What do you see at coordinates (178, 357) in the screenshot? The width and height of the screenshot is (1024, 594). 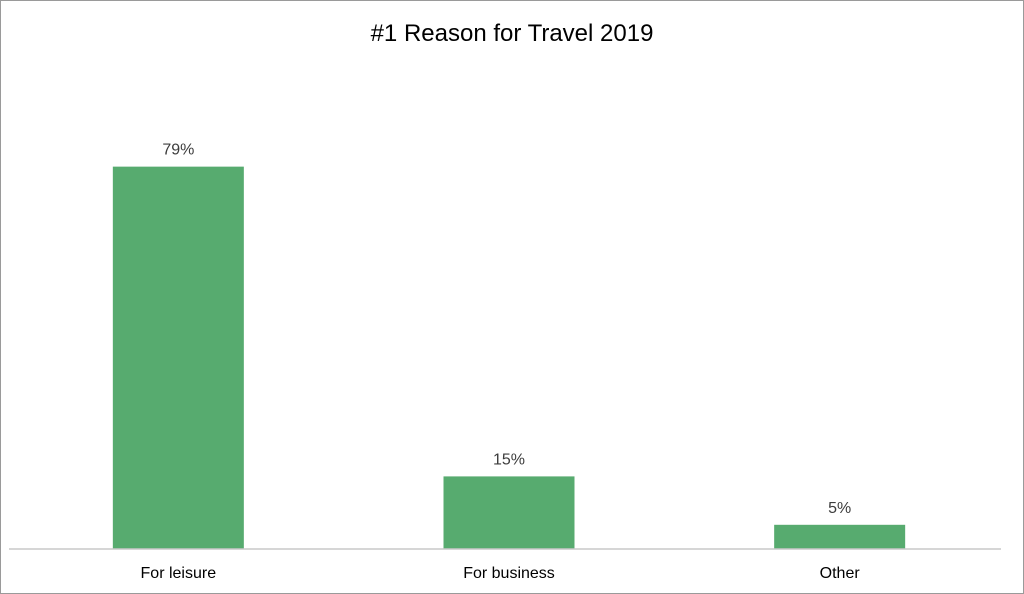 I see `bar-for-leisure` at bounding box center [178, 357].